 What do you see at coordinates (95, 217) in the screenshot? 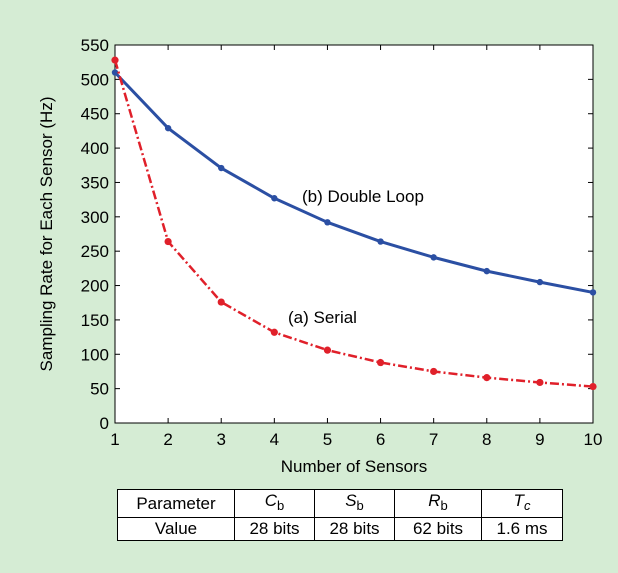
I see `y-tick-label: 300` at bounding box center [95, 217].